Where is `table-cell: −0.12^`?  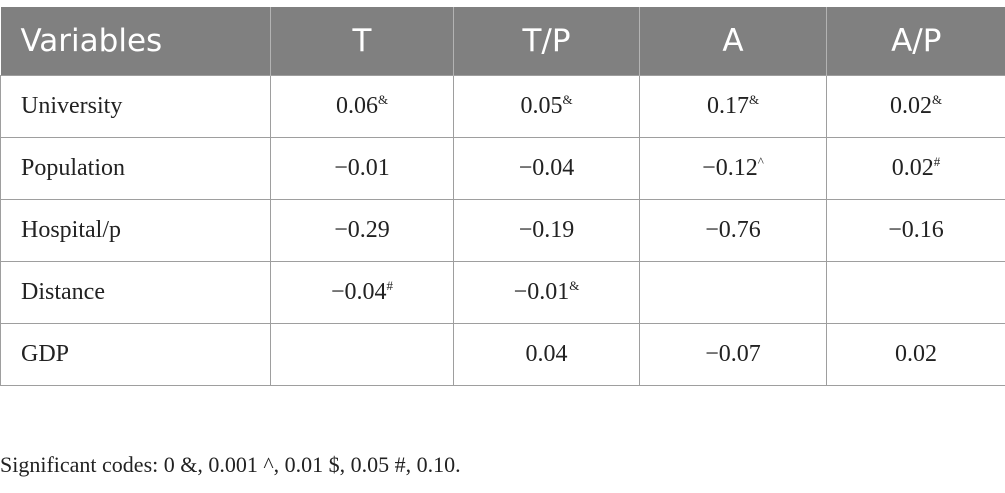
table-cell: −0.12^ is located at coordinates (733, 168).